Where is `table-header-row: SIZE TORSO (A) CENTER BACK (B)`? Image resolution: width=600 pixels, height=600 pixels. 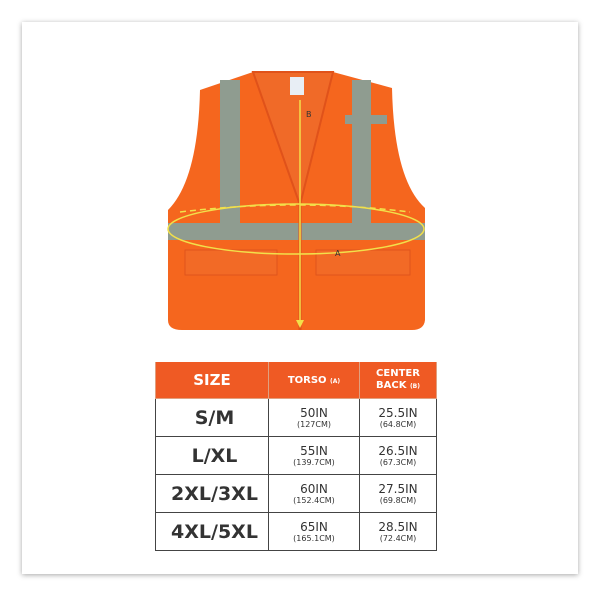
table-header-row: SIZE TORSO (A) CENTER BACK (B) is located at coordinates (296, 380).